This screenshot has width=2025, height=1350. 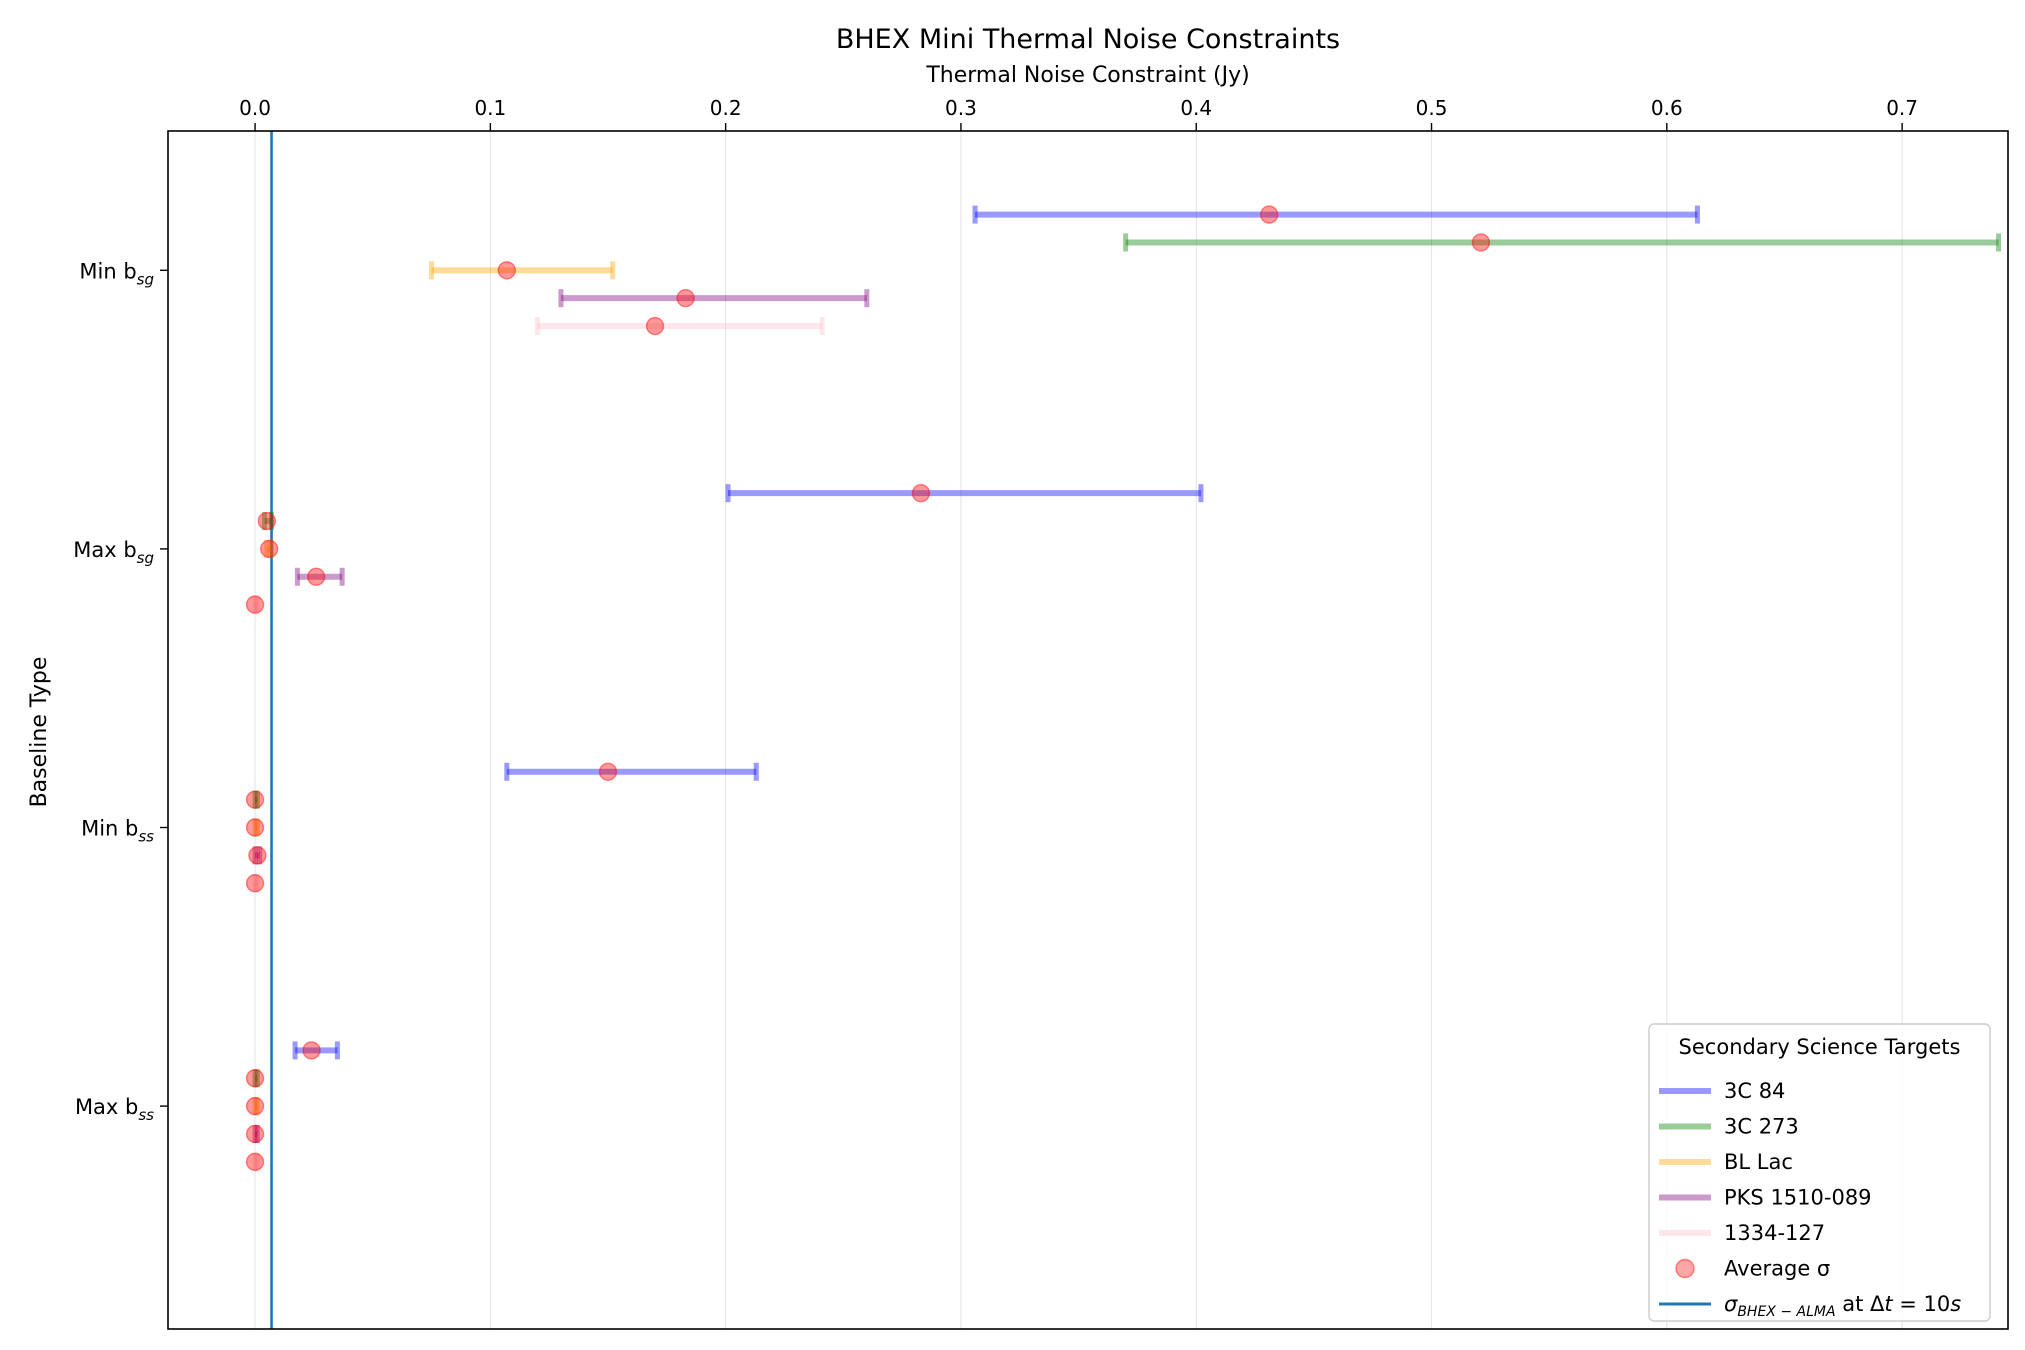 What do you see at coordinates (1888, 1304) in the screenshot?
I see `legend-t: t` at bounding box center [1888, 1304].